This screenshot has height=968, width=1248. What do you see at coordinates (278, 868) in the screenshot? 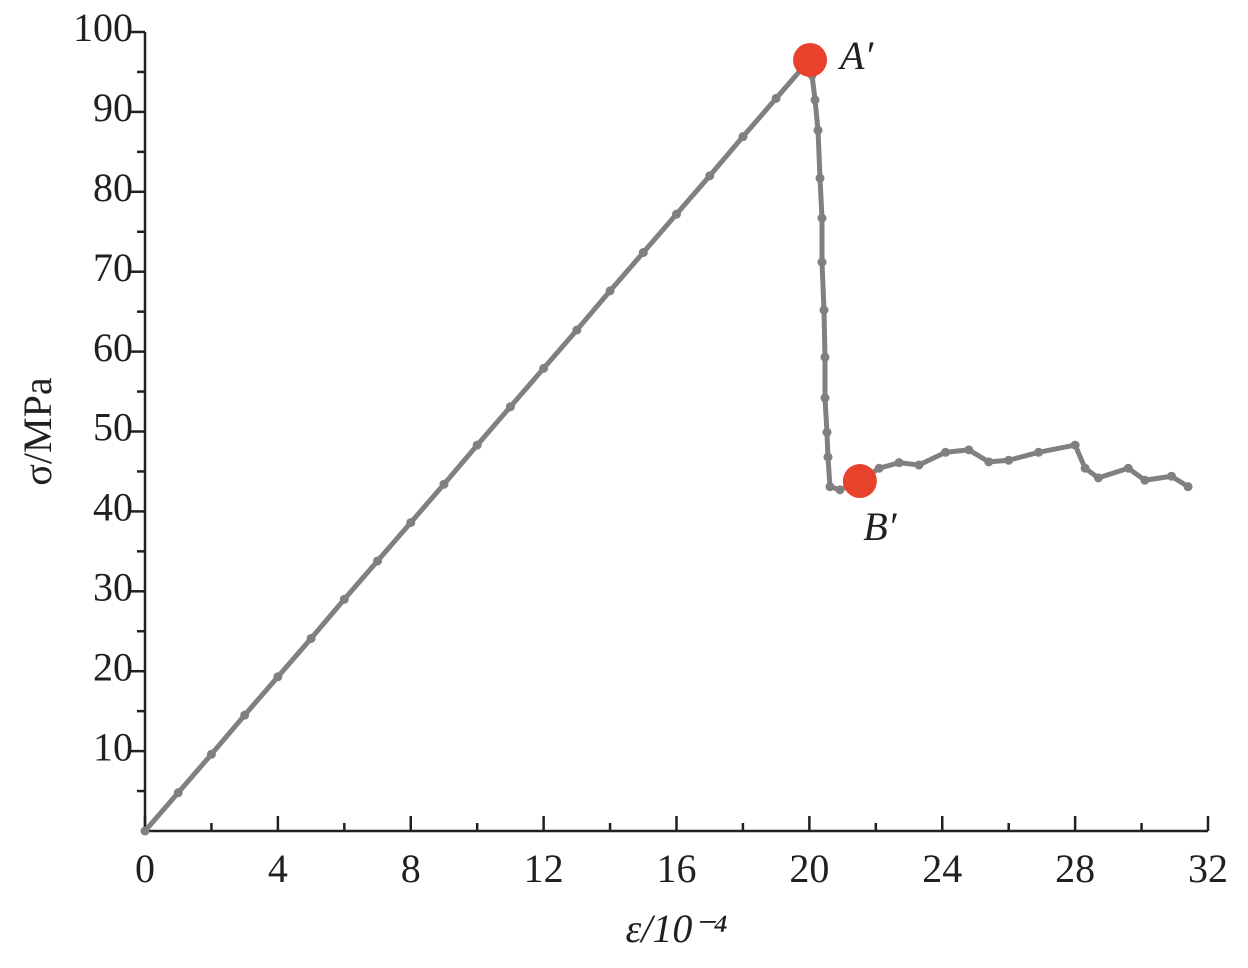
I see `x-tick-label: 4` at bounding box center [278, 868].